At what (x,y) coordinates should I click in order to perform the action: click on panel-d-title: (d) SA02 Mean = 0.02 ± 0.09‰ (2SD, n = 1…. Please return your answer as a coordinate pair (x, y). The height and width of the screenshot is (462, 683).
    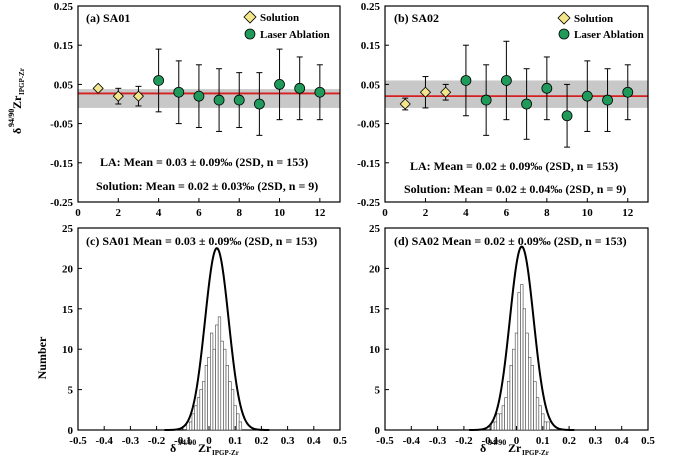
    Looking at the image, I should click on (510, 241).